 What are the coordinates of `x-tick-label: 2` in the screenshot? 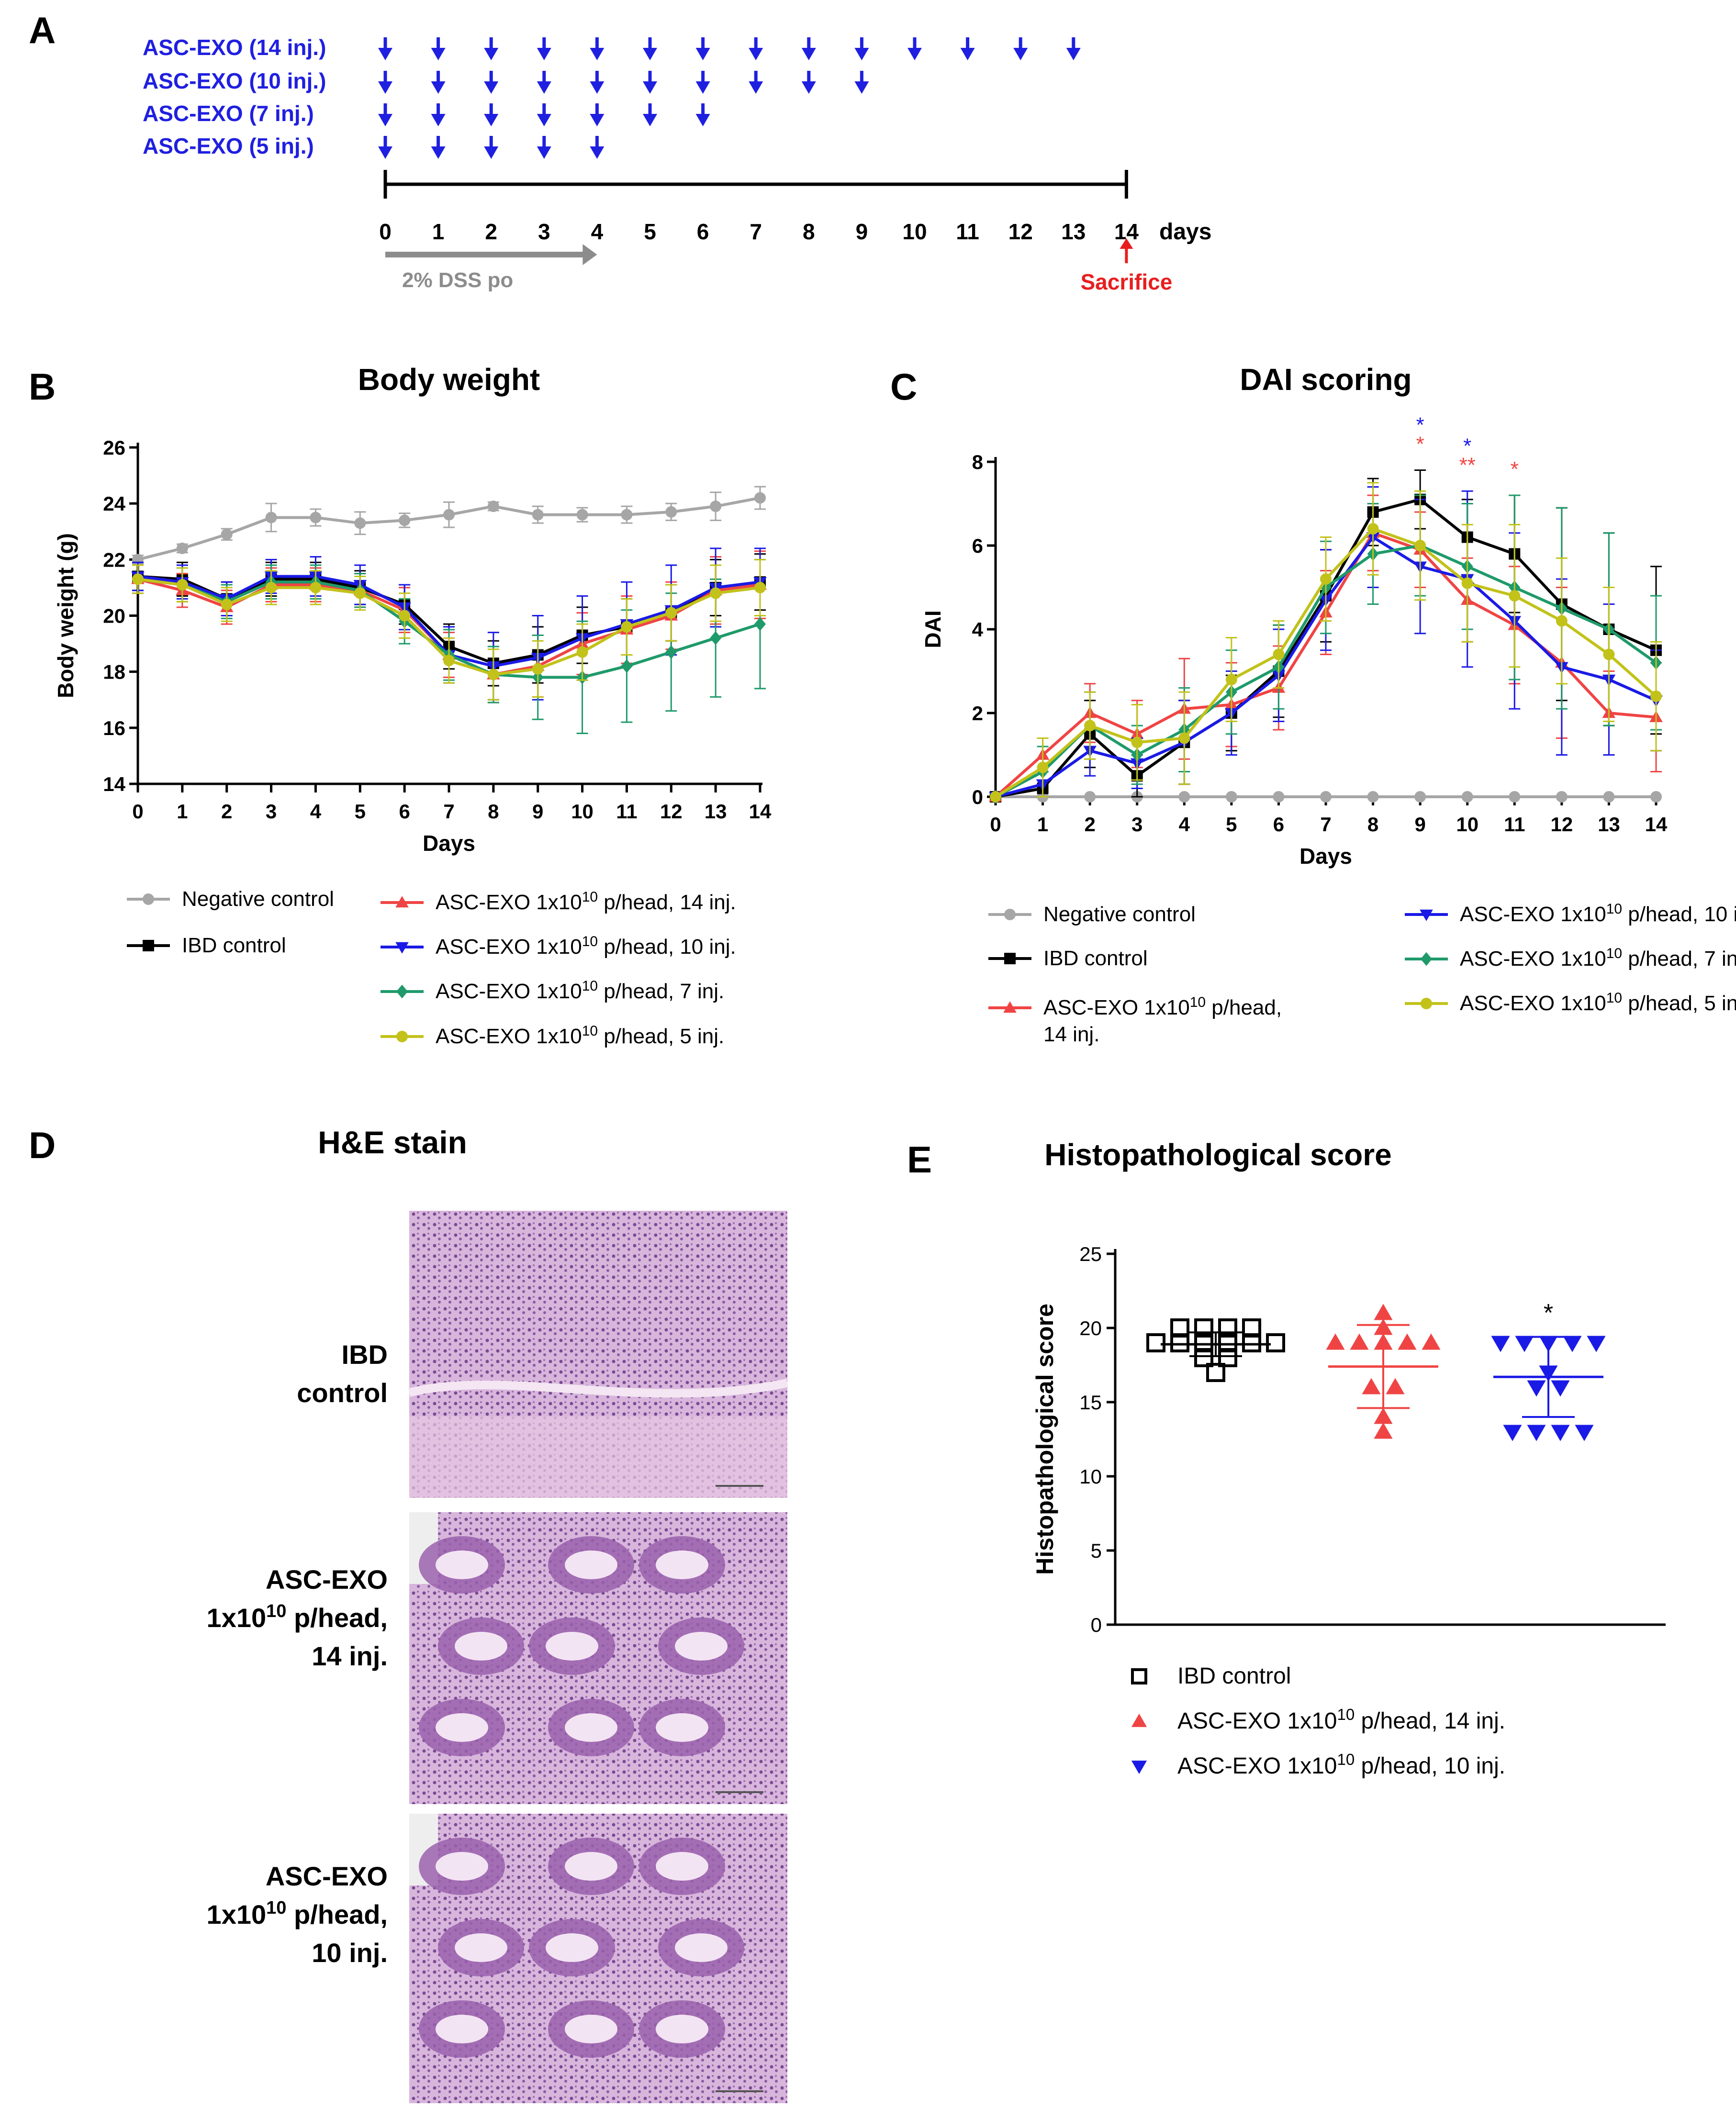 It's located at (227, 811).